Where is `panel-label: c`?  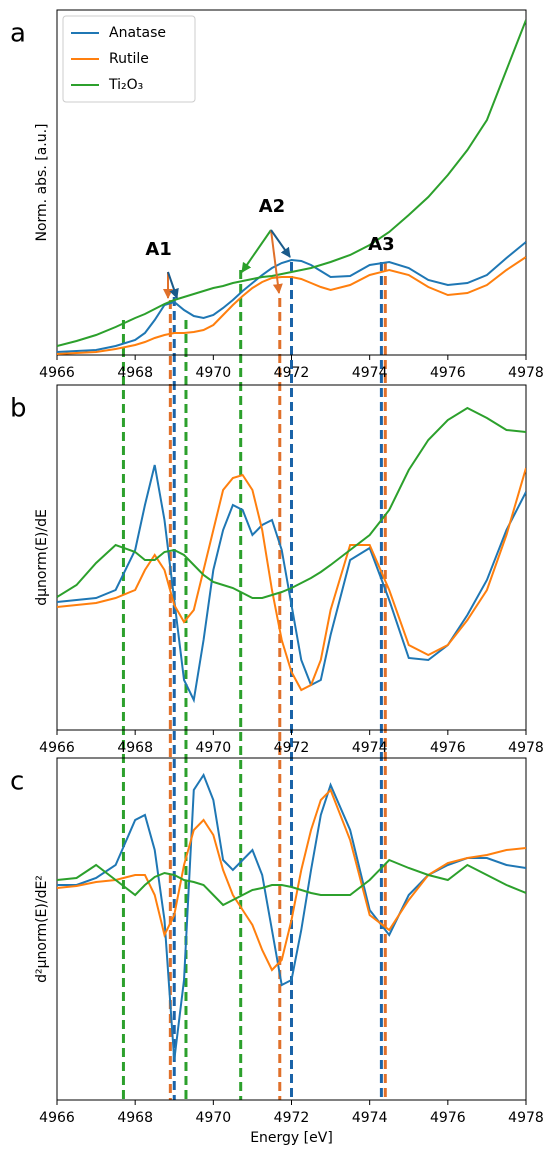 panel-label: c is located at coordinates (17, 782).